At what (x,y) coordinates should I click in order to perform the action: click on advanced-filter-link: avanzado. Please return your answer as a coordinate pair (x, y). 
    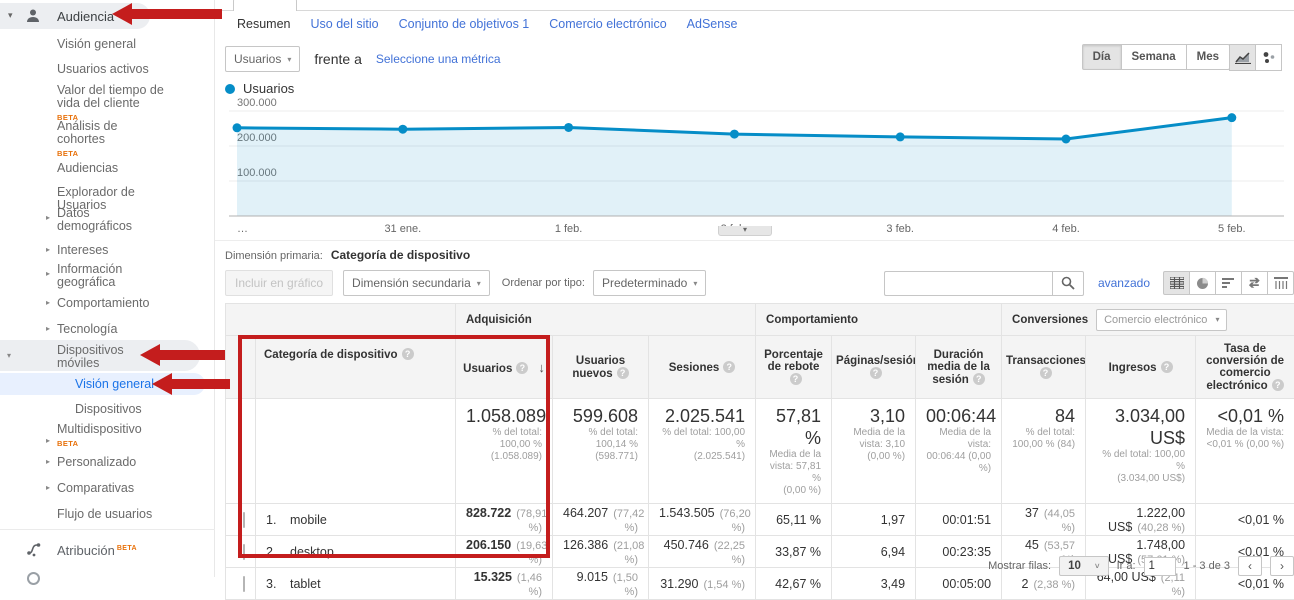
    Looking at the image, I should click on (1124, 283).